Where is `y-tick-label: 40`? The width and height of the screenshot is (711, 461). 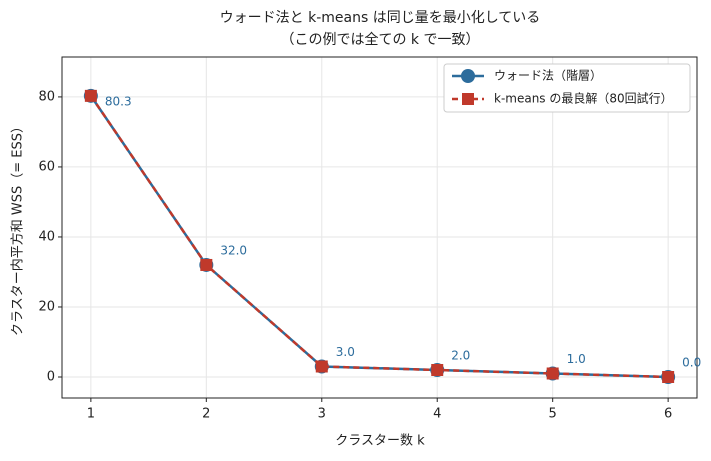 y-tick-label: 40 is located at coordinates (46, 236).